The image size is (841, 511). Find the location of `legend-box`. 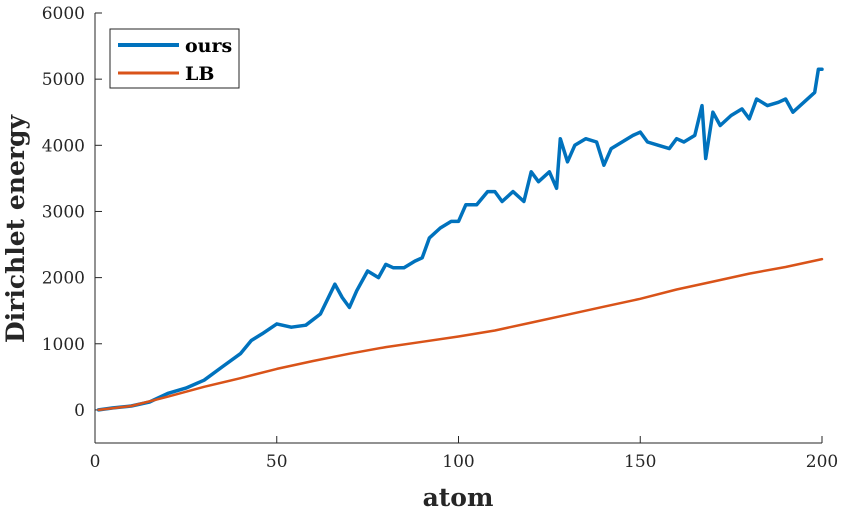

legend-box is located at coordinates (174, 58).